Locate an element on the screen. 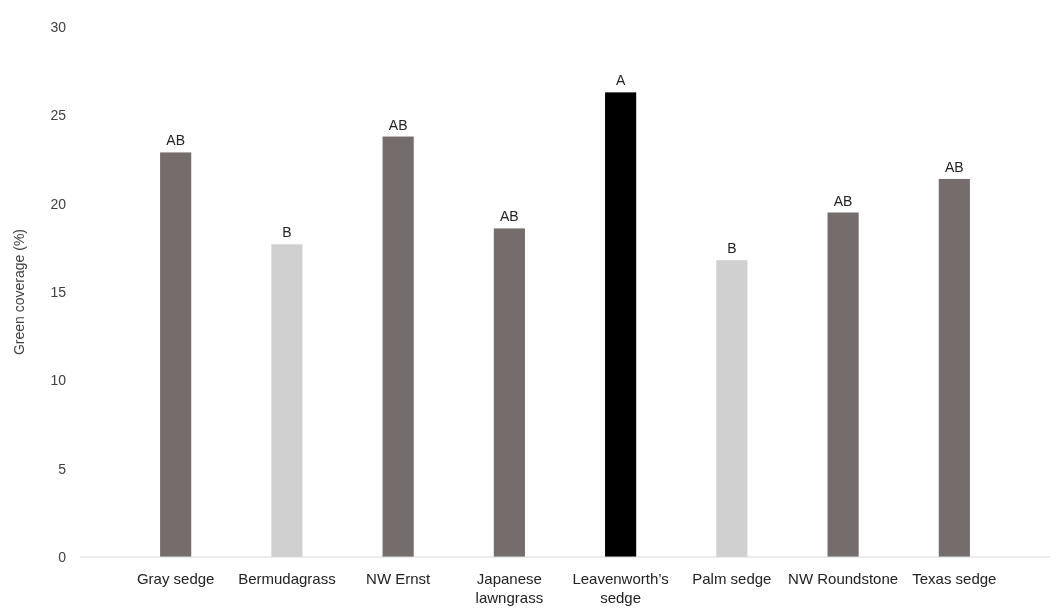 The width and height of the screenshot is (1060, 612). x-tick-label: NW Roundstone is located at coordinates (843, 578).